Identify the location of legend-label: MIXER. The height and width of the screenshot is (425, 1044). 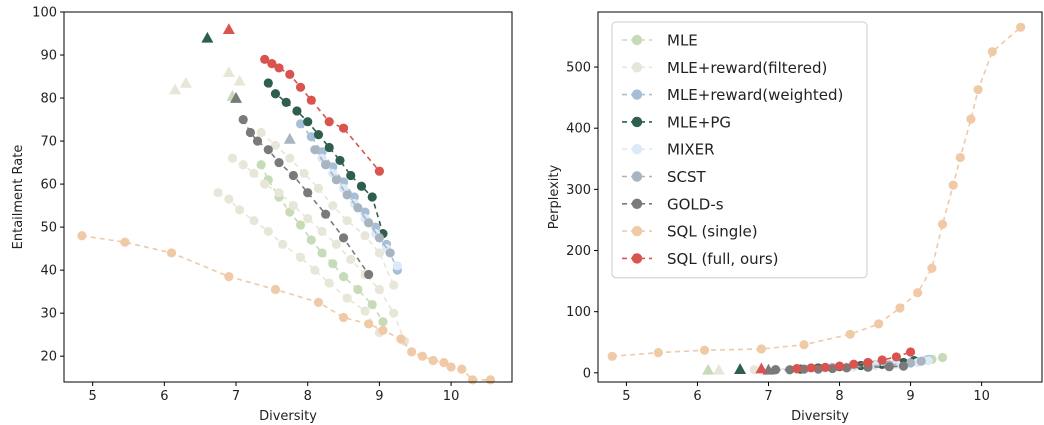
(691, 150).